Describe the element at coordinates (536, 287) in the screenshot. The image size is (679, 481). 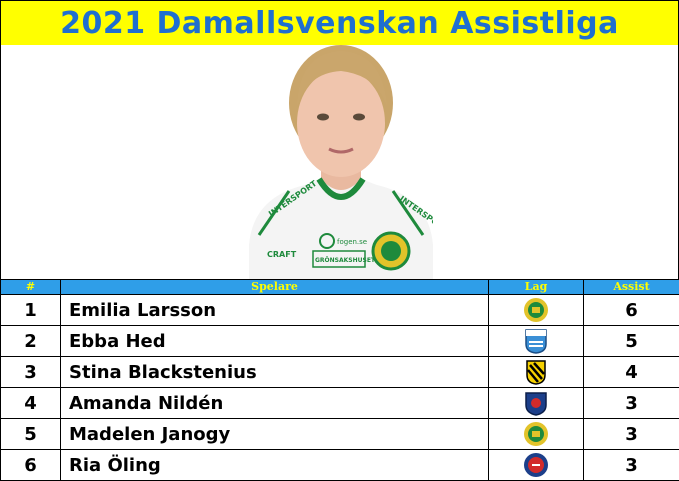
I see `header-team: Lag` at that location.